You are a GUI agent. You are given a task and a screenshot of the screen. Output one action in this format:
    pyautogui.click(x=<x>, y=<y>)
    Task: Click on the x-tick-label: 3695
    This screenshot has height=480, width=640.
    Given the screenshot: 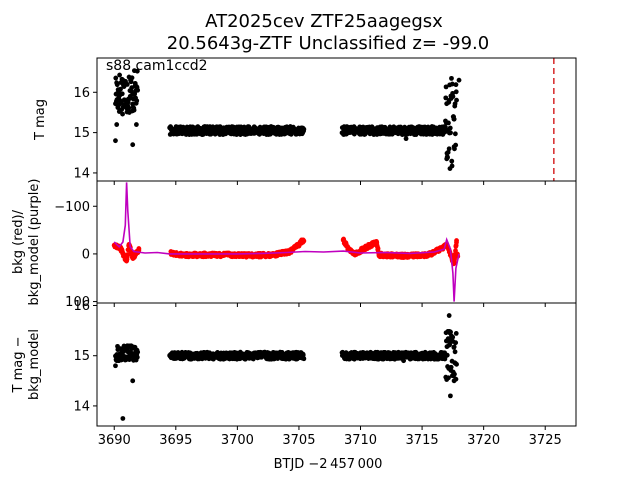 What is the action you would take?
    pyautogui.click(x=175, y=440)
    